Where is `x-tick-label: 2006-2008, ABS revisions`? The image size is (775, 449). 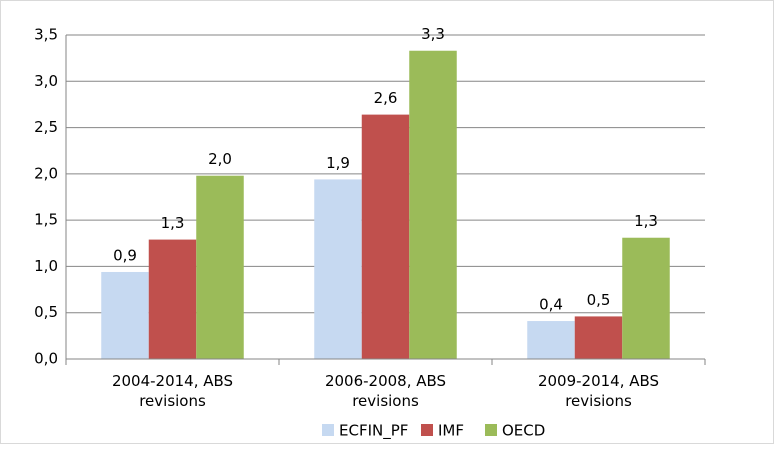
x-tick-label: 2006-2008, ABS revisions is located at coordinates (385, 391).